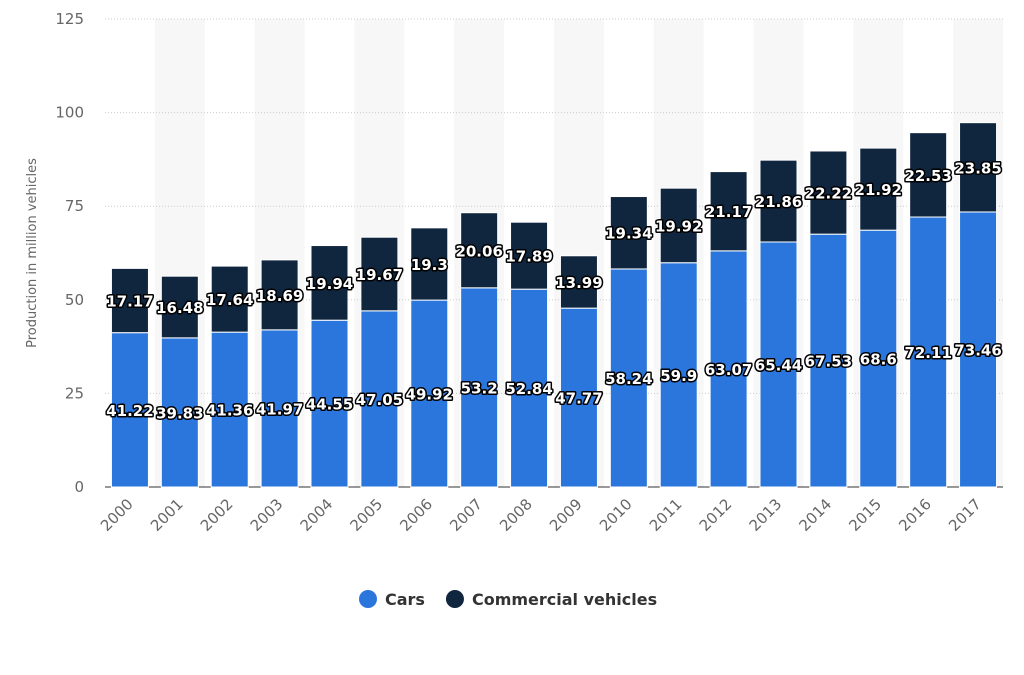 This screenshot has width=1024, height=675. I want to click on data-label: 19.67, so click(379, 275).